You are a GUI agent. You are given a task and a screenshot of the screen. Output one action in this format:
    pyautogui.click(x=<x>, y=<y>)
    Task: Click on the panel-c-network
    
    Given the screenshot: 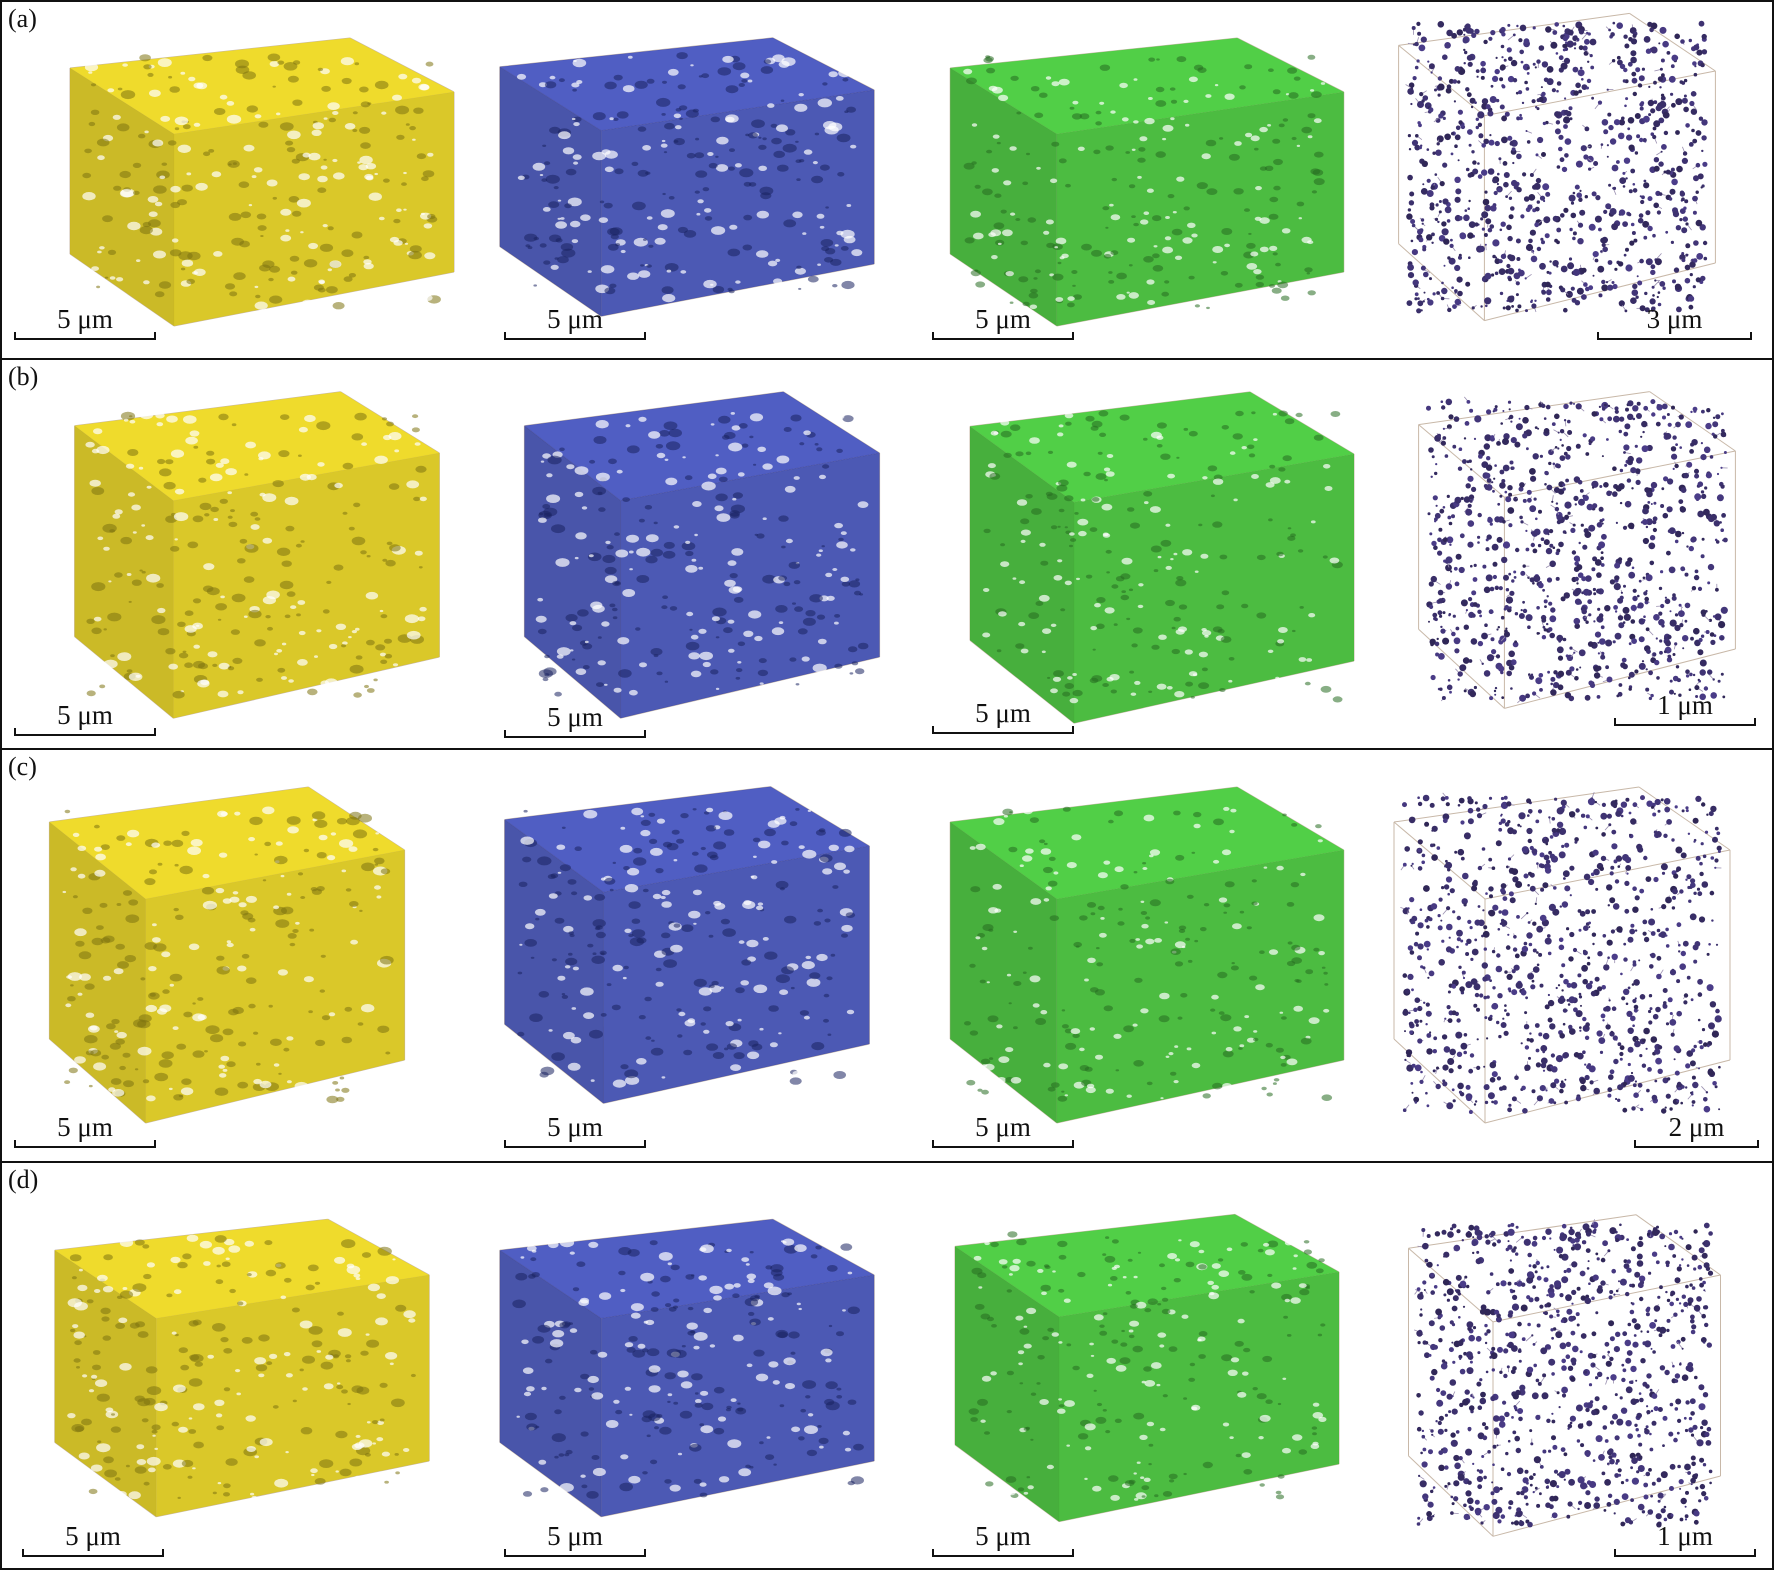 What is the action you would take?
    pyautogui.click(x=1562, y=955)
    